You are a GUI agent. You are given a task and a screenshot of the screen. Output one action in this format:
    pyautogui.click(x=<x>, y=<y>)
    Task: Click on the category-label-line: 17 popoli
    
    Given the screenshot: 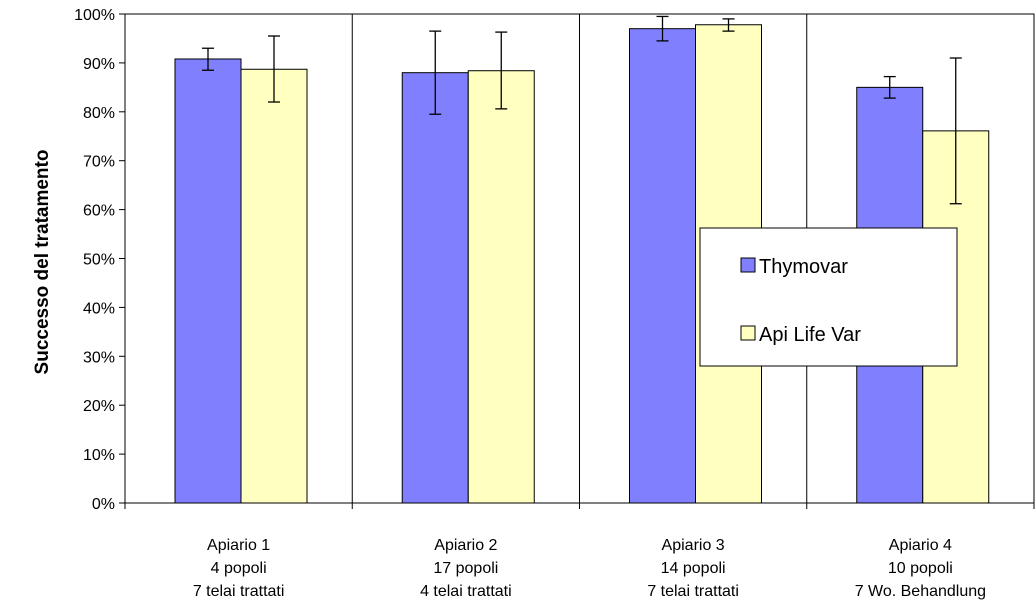 What is the action you would take?
    pyautogui.click(x=465, y=568)
    